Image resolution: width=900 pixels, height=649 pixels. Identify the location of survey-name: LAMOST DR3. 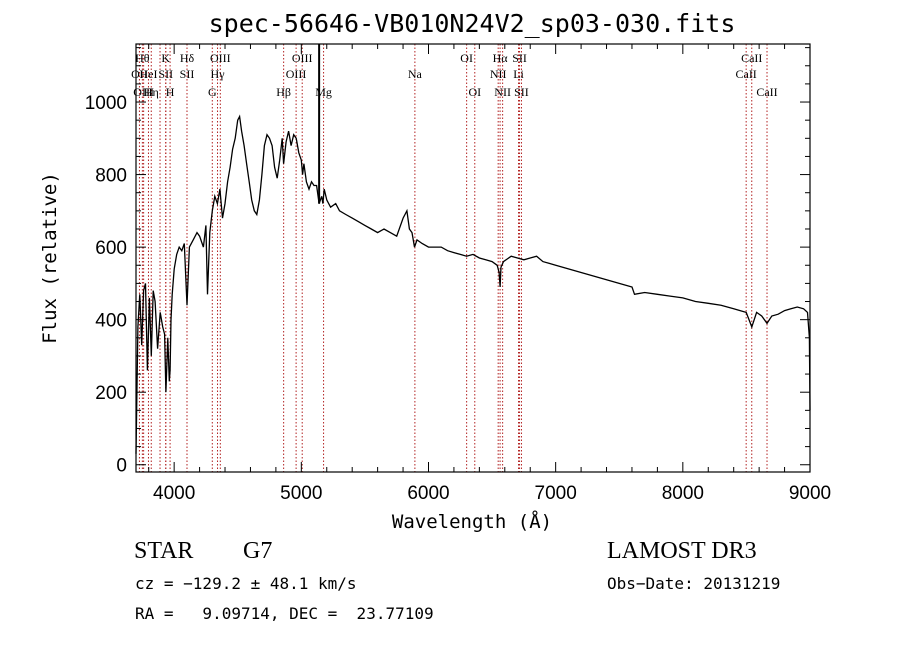
(682, 551).